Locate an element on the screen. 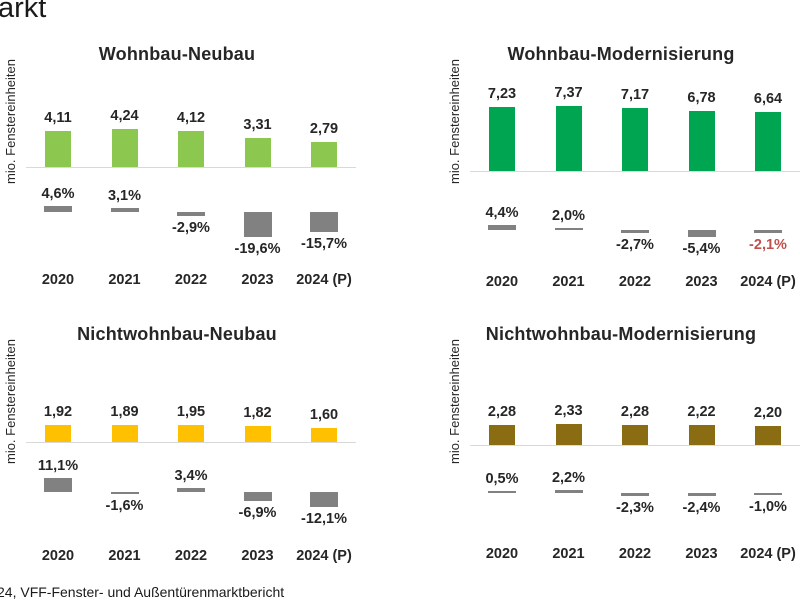 The image size is (800, 600). change-label: -2,1% is located at coordinates (768, 244).